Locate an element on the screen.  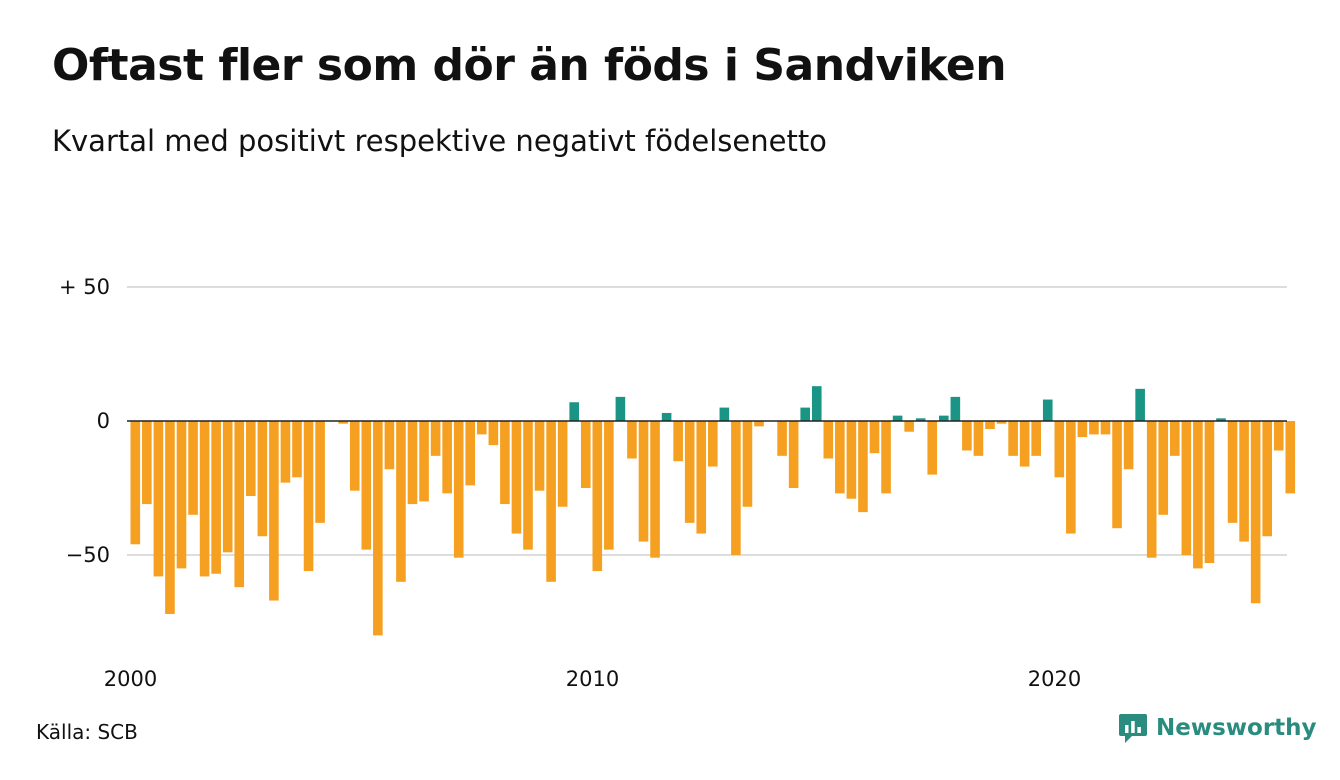
x-tick-label: 2020 is located at coordinates (1054, 679).